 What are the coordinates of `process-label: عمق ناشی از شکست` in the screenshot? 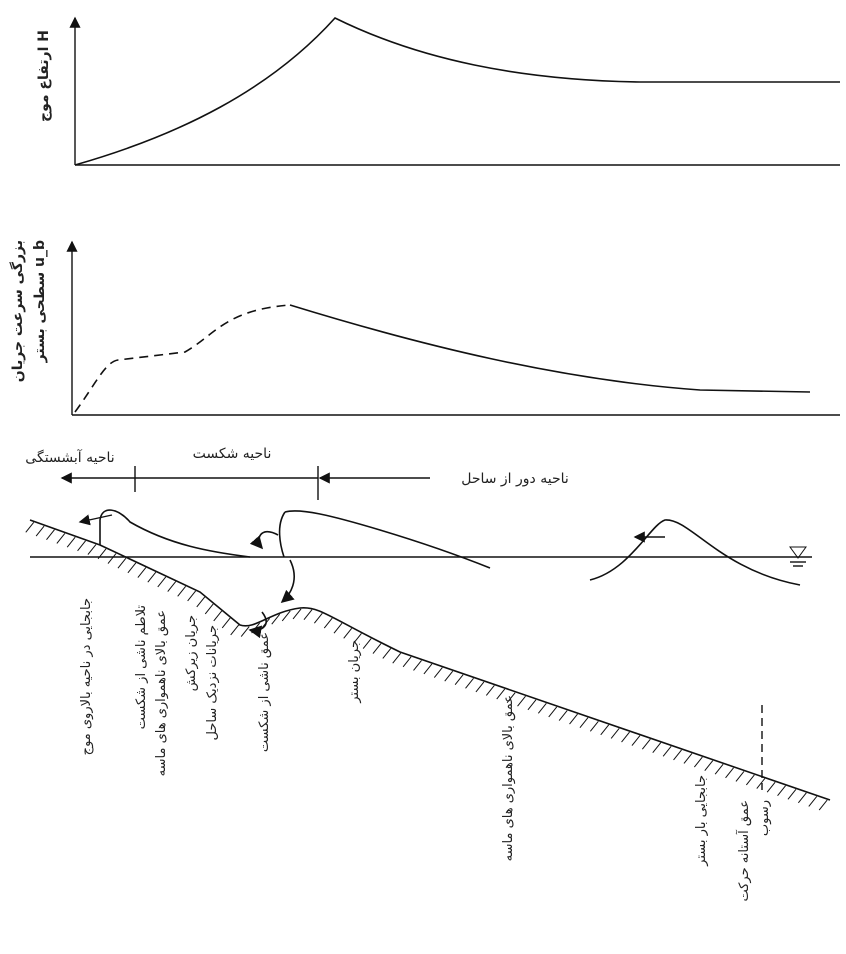 It's located at (264, 692).